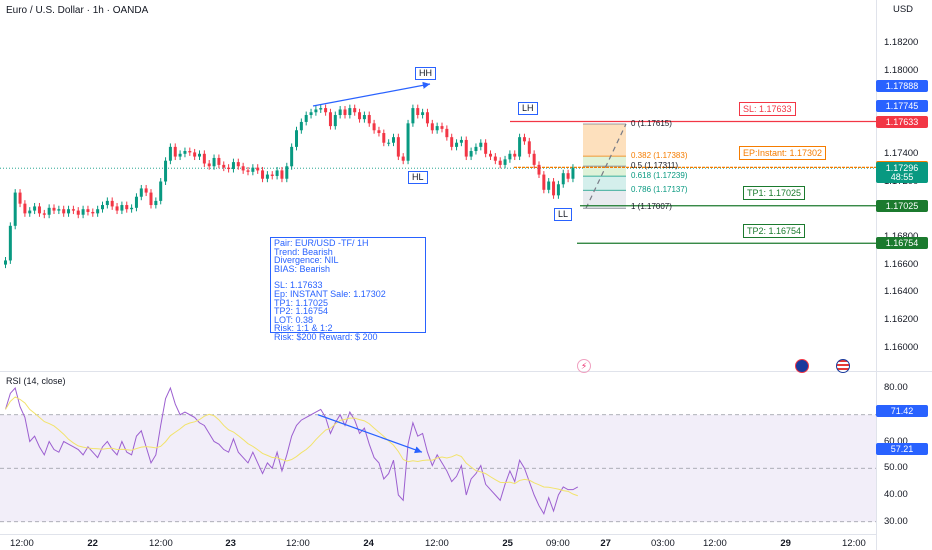 This screenshot has width=932, height=550. What do you see at coordinates (783, 153) in the screenshot?
I see `entry-label: EP:Instant: 1.17302` at bounding box center [783, 153].